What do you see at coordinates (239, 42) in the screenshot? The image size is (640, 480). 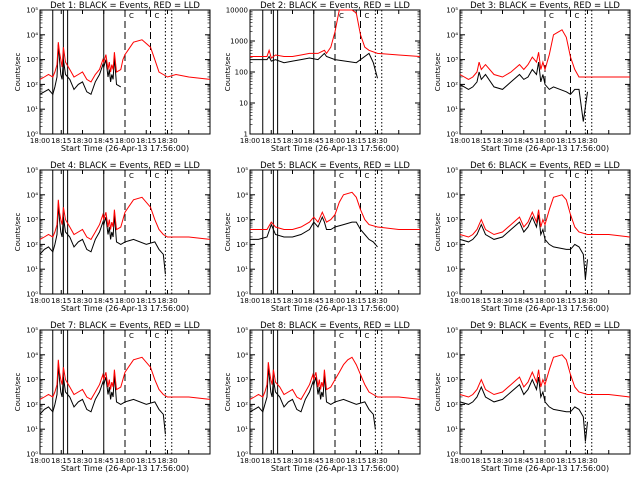 I see `y-tick-label: 1000` at bounding box center [239, 42].